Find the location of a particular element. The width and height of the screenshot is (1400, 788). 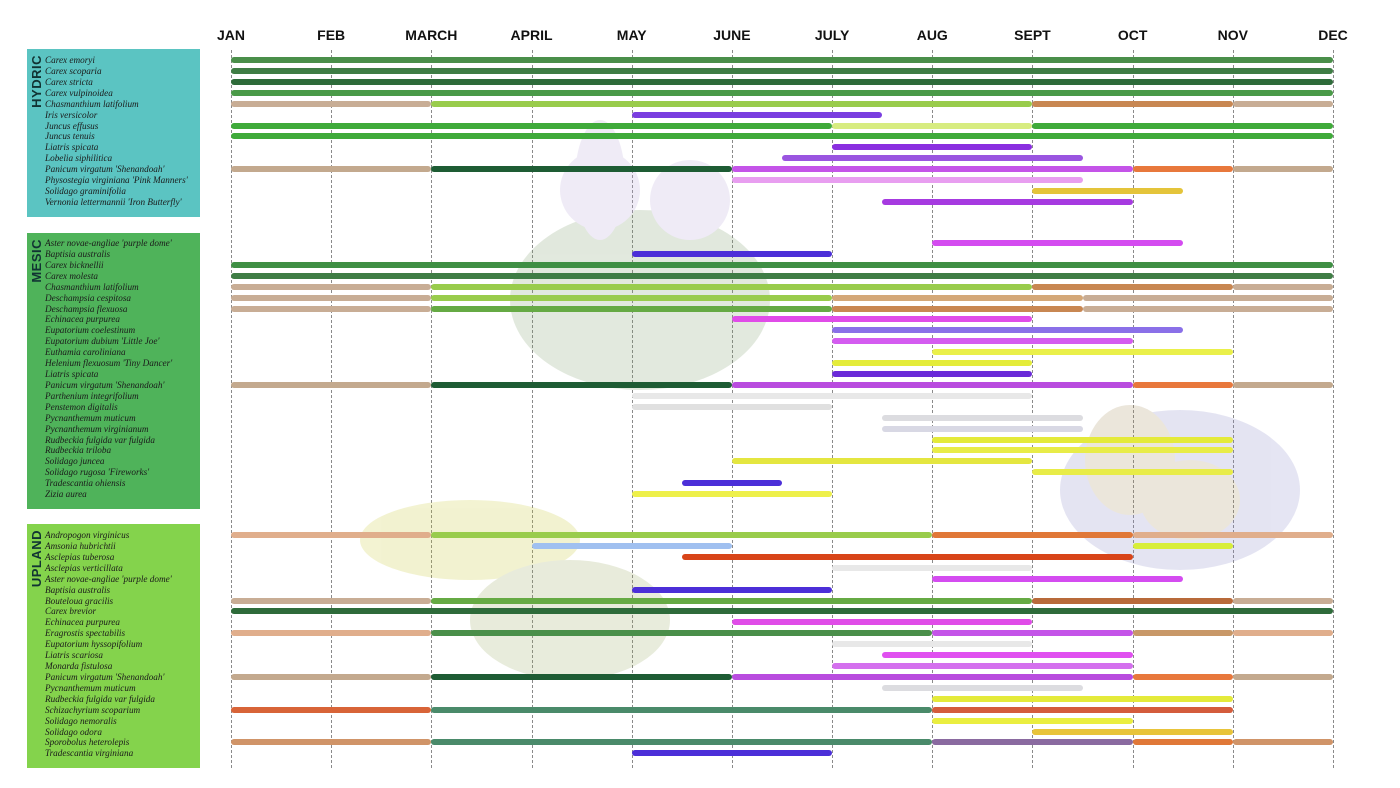

plant-label: Vernonia lettermannii 'Iron Butterfly' is located at coordinates (113, 201).